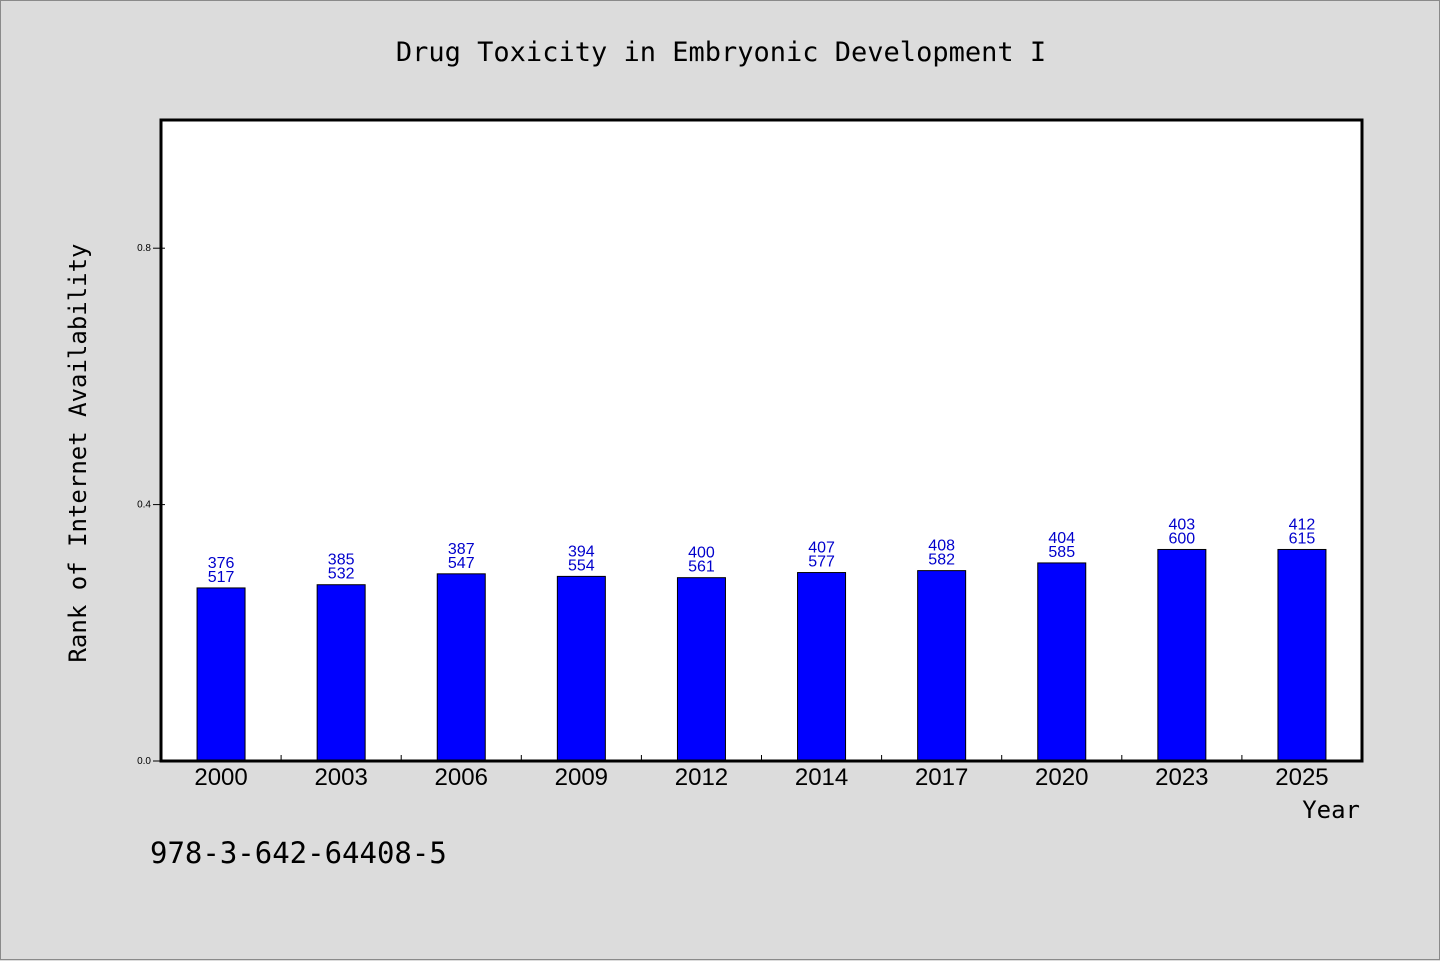  What do you see at coordinates (461, 777) in the screenshot?
I see `x-tick-label-2006: 2006` at bounding box center [461, 777].